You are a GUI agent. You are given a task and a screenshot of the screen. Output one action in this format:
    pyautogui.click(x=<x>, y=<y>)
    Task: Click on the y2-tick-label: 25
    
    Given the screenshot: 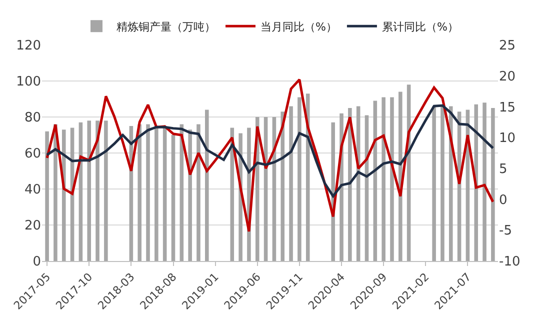 What is the action you would take?
    pyautogui.click(x=507, y=46)
    